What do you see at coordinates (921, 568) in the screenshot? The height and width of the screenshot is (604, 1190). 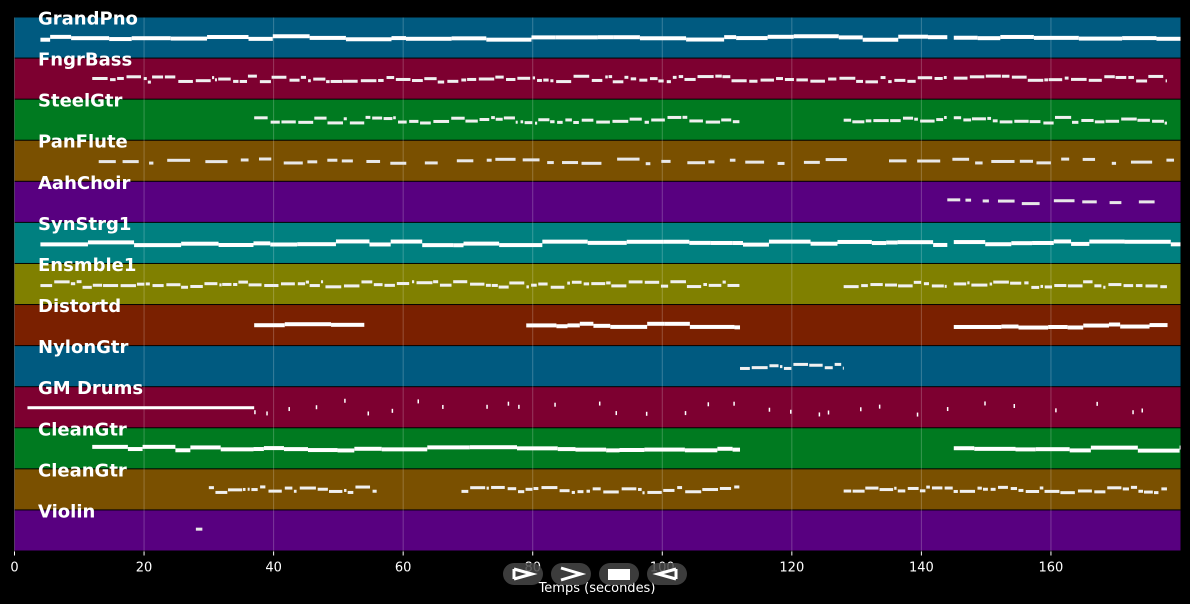 I see `x-tick-label: 140` at bounding box center [921, 568].